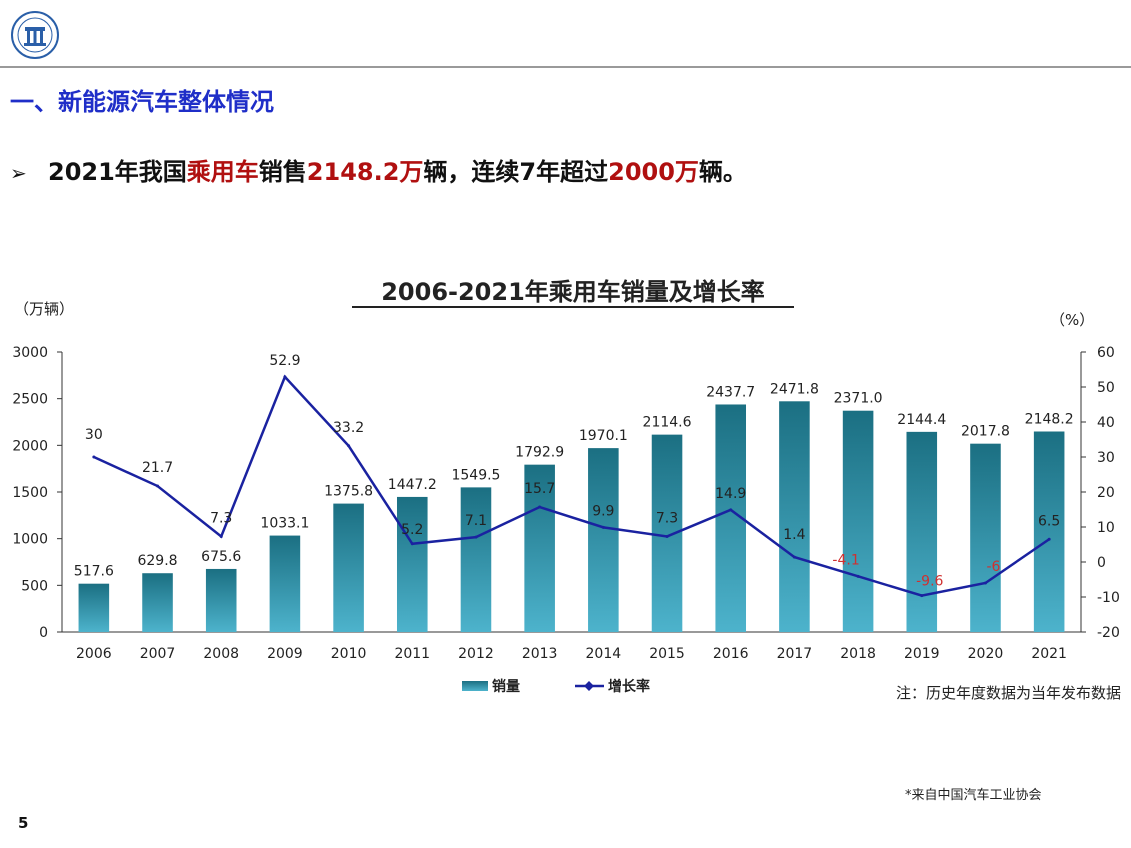  I want to click on headline-fragment: 销售, so click(282, 172).